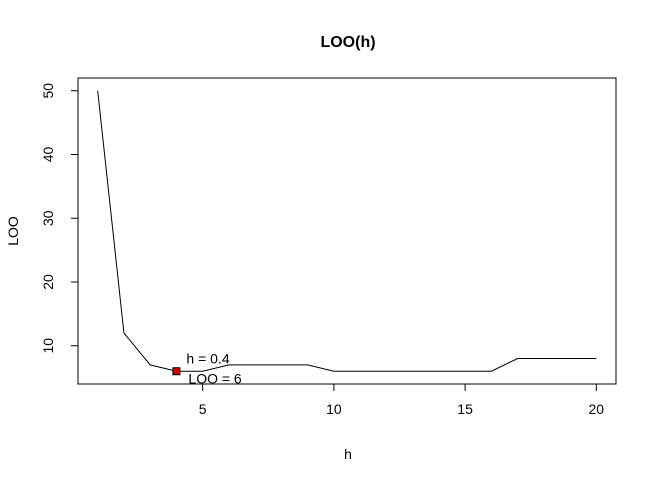 This screenshot has height=483, width=658. I want to click on x-tick-label: 5, so click(203, 409).